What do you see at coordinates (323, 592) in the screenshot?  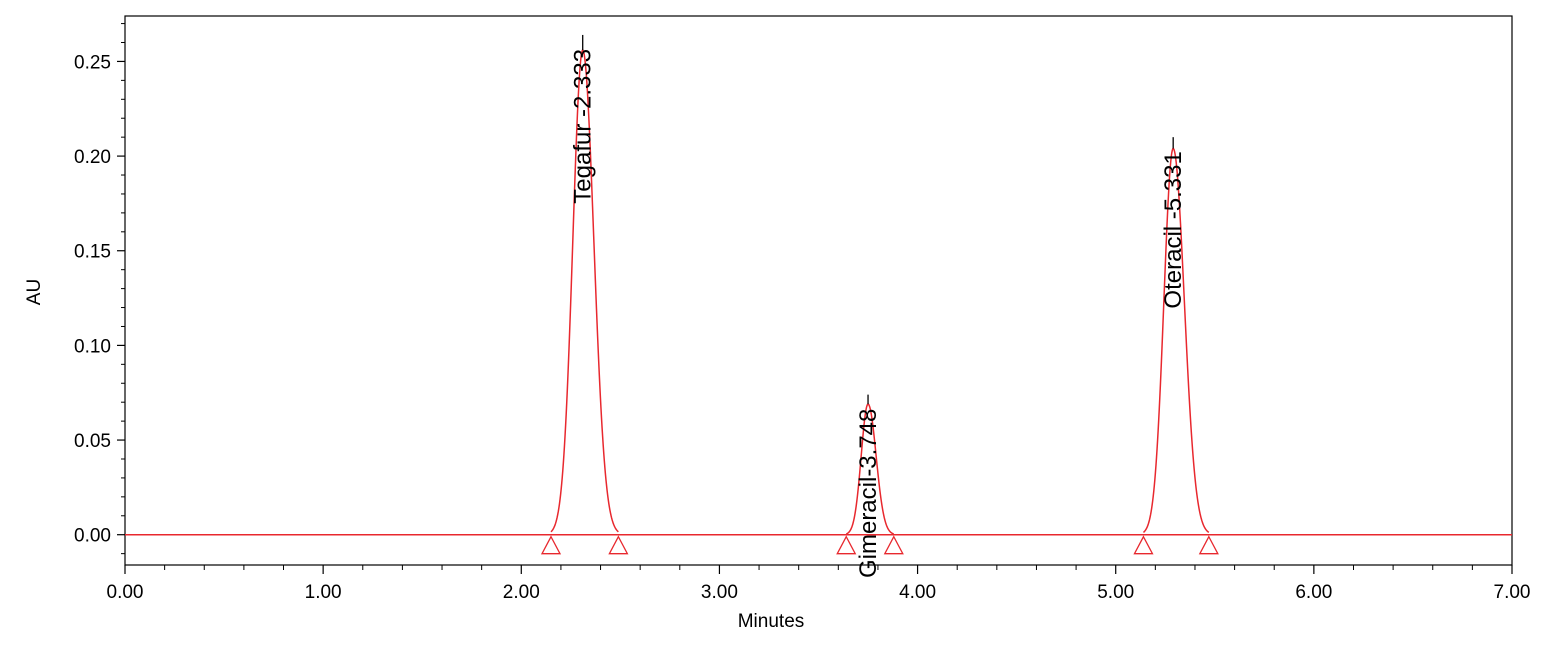 I see `x-tick-label: 1.00` at bounding box center [323, 592].